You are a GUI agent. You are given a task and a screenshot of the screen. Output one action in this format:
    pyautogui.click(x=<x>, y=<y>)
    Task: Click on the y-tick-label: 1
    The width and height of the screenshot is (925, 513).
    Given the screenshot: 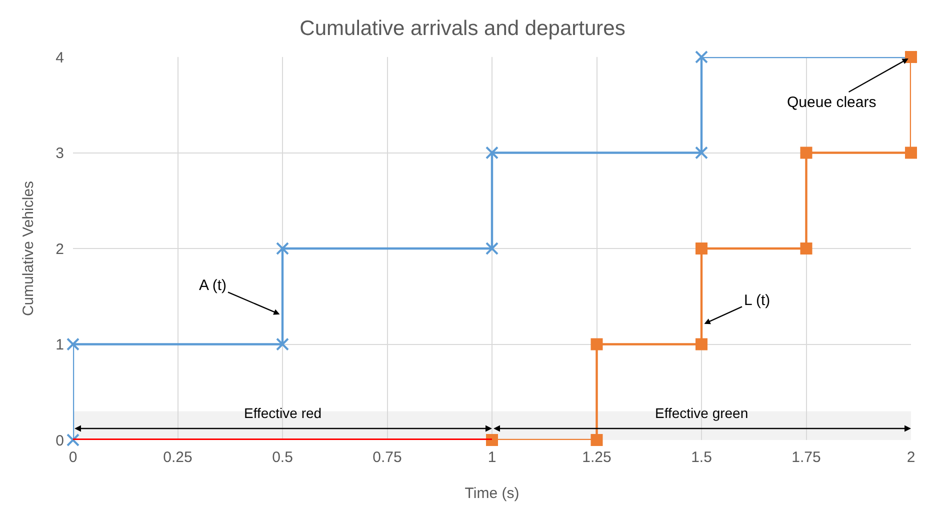 What is the action you would take?
    pyautogui.click(x=60, y=345)
    